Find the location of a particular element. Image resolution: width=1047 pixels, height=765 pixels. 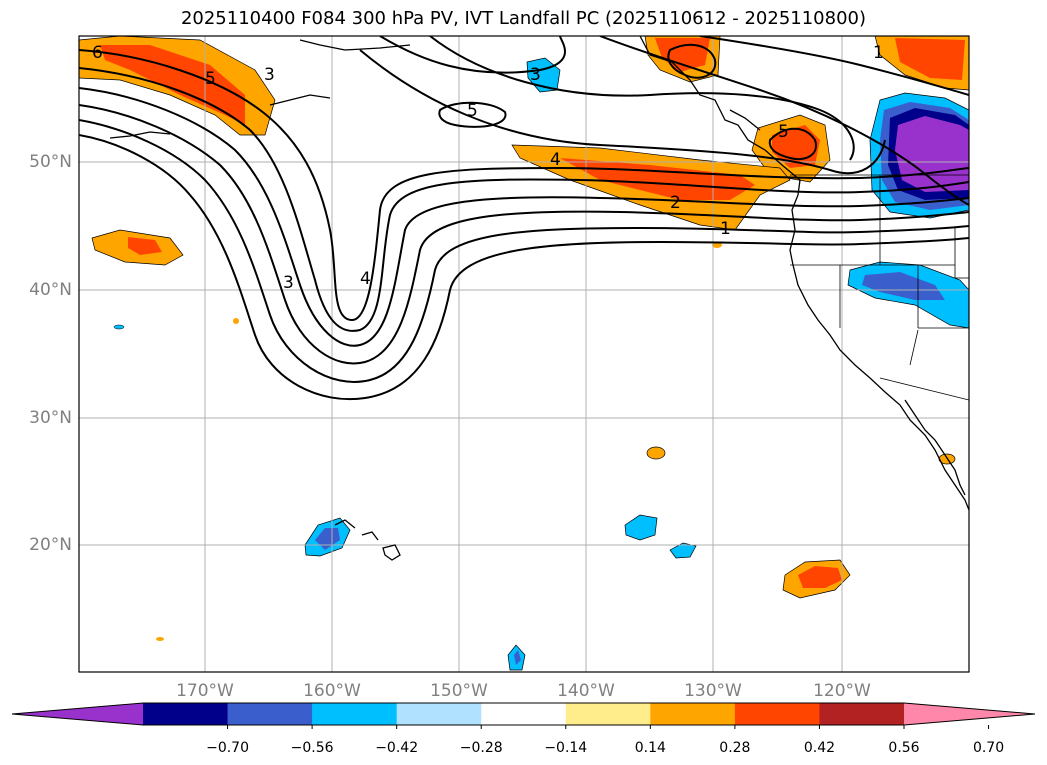

aleutian-coastline is located at coordinates (300, 100).